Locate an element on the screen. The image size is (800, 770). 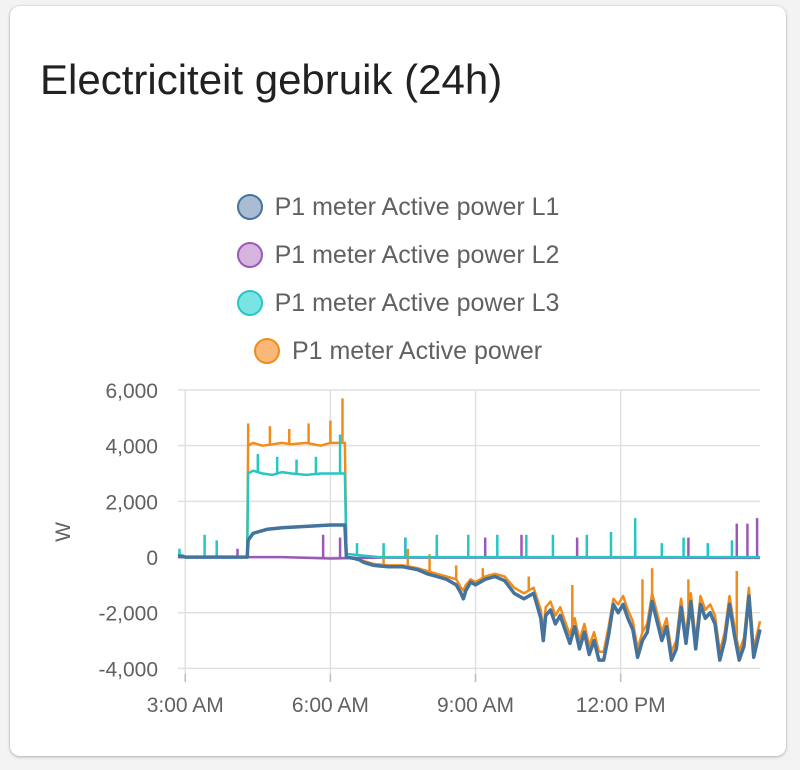
legend-item-l3: P1 meter Active power L3 is located at coordinates (398, 303).